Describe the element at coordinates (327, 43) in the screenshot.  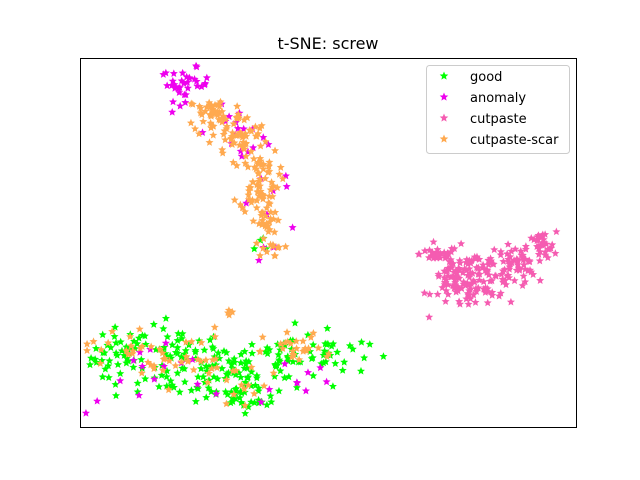
I see `chart-title: t-SNE: screw` at that location.